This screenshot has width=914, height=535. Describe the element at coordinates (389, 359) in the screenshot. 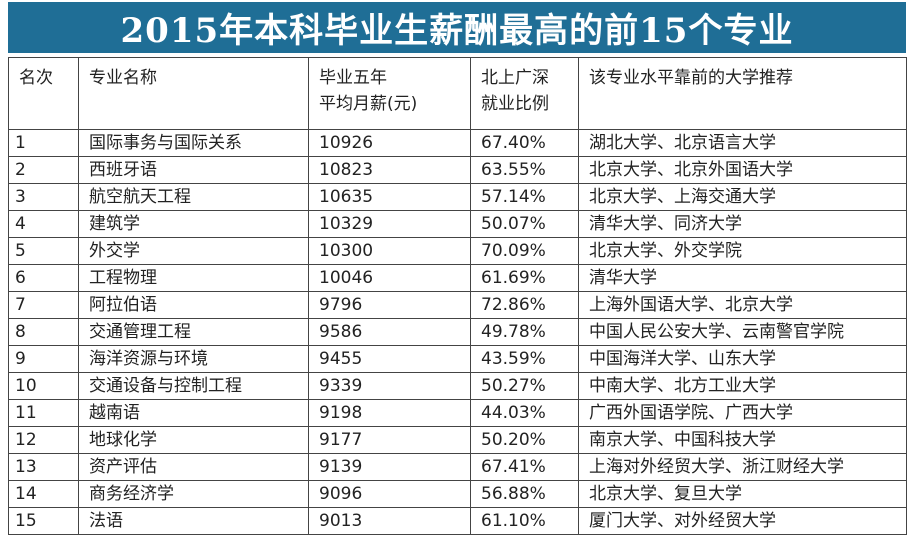

I see `cell-salary: 9455` at that location.